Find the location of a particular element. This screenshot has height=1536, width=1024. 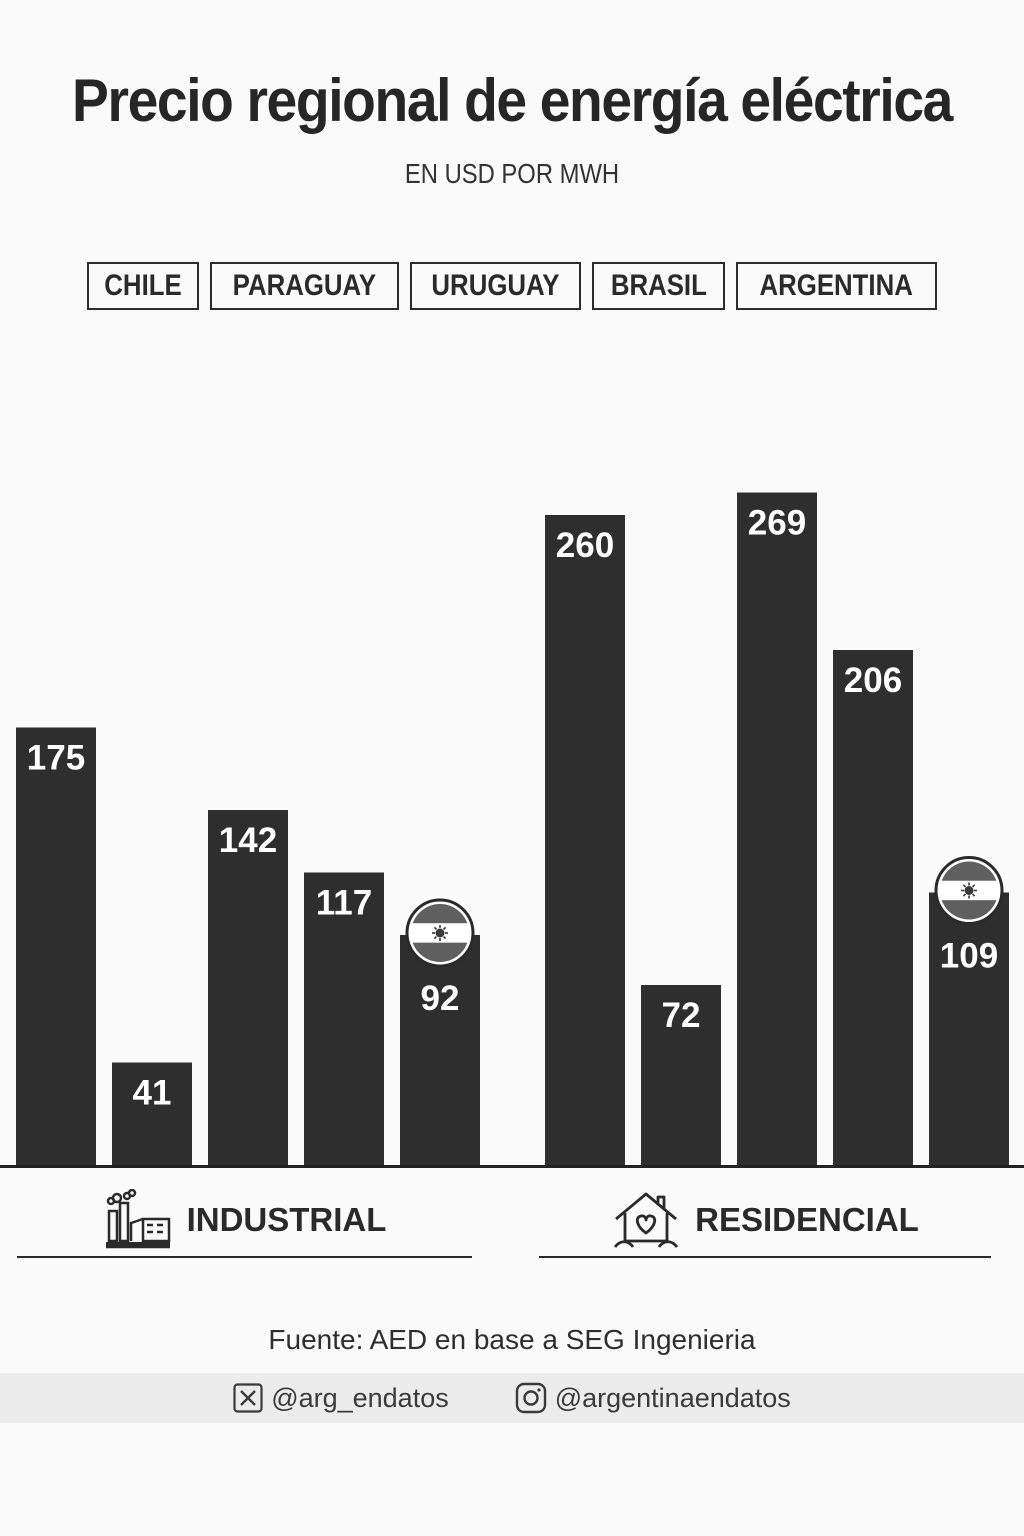

group-residencial: RESIDENCIAL is located at coordinates (765, 1221).